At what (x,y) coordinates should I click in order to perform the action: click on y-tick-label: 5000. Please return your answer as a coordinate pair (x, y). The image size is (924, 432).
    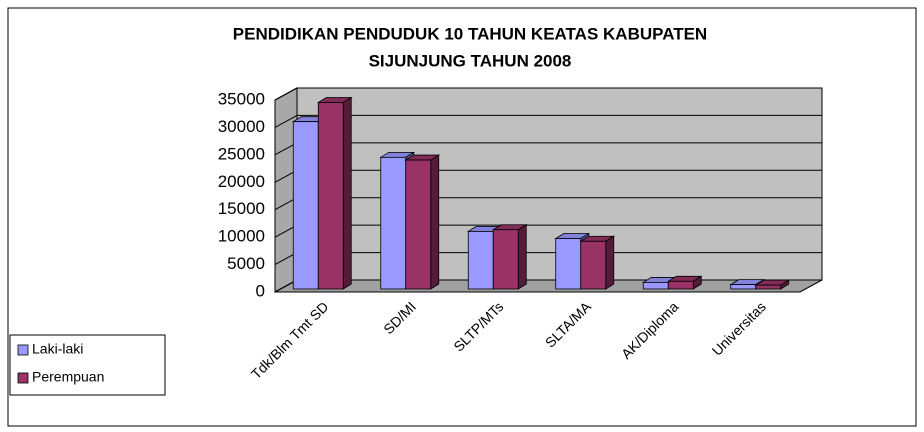
    Looking at the image, I should click on (246, 263).